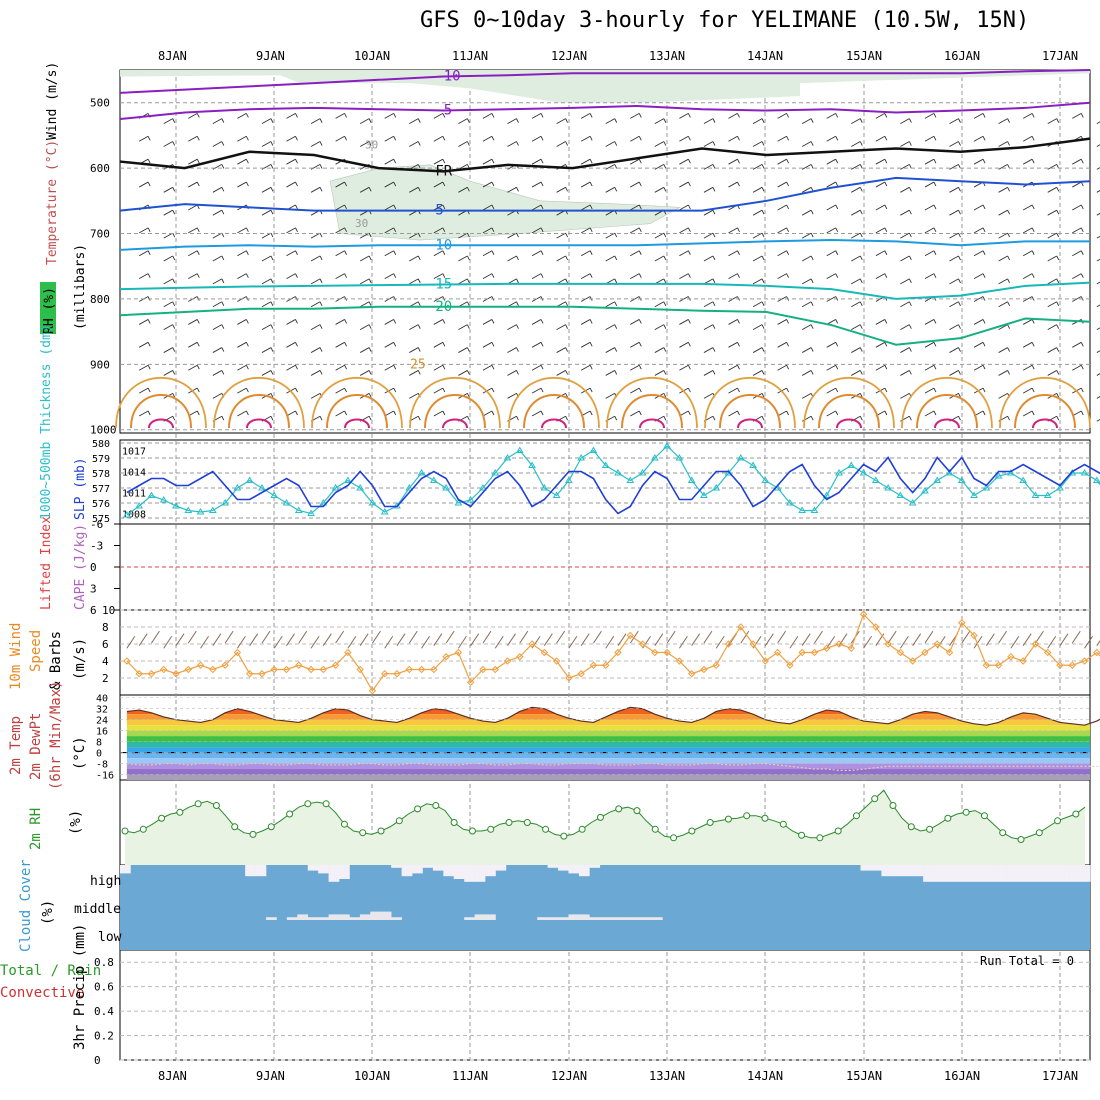  I want to click on date-label-top: 12JAN, so click(569, 56).